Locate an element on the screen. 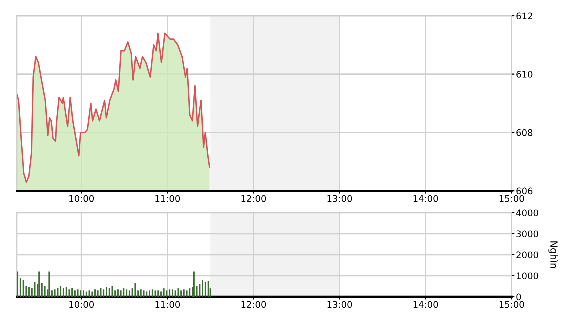 Image resolution: width=570 pixels, height=320 pixels. y-tick-label: 4000 is located at coordinates (527, 213).